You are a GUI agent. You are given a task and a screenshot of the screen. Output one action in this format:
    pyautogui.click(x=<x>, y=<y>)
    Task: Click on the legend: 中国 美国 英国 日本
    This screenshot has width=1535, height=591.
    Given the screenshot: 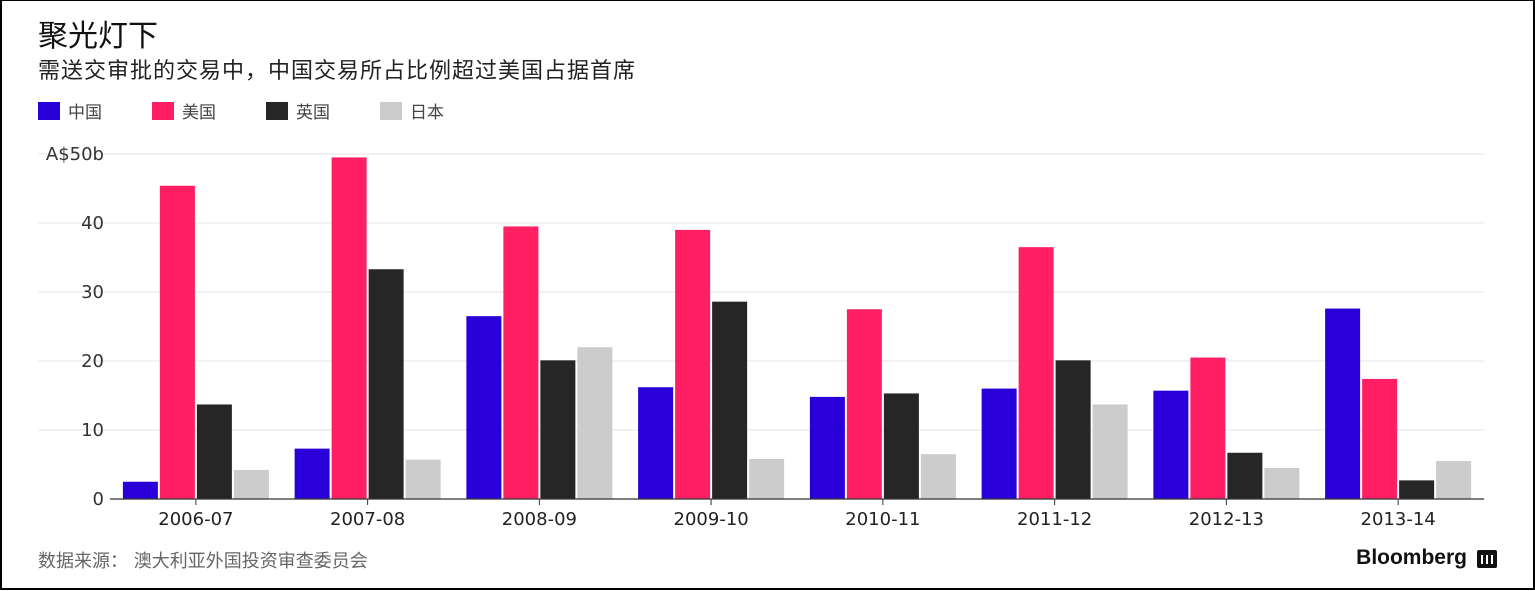 What is the action you would take?
    pyautogui.click(x=241, y=110)
    